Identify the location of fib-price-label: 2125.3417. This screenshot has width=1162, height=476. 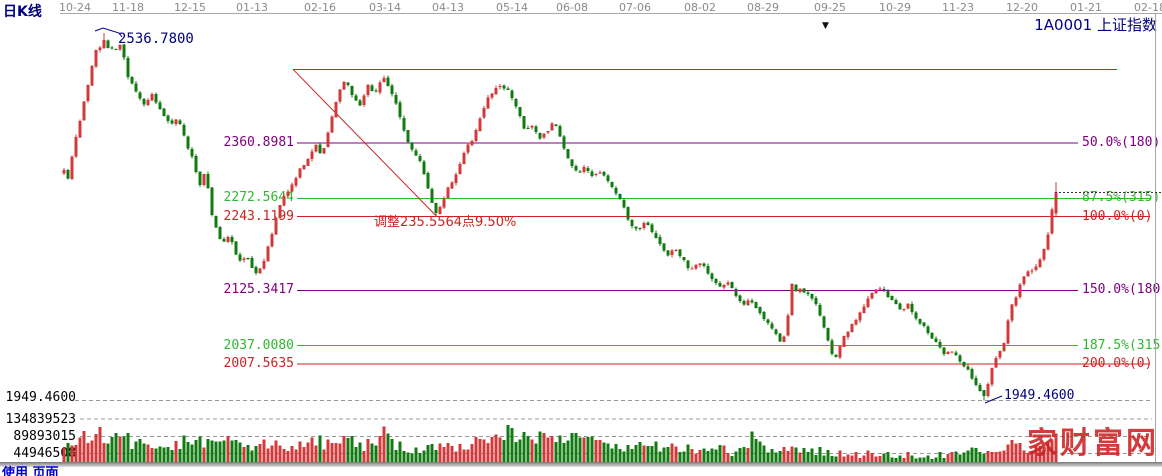
(258, 290).